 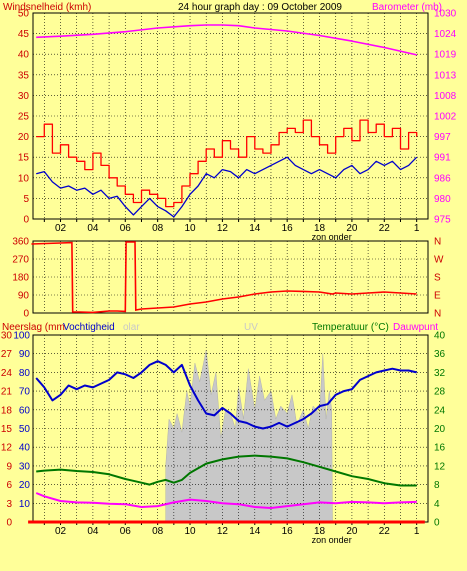 I want to click on humidity-label: Vochtigheid, so click(x=89, y=327).